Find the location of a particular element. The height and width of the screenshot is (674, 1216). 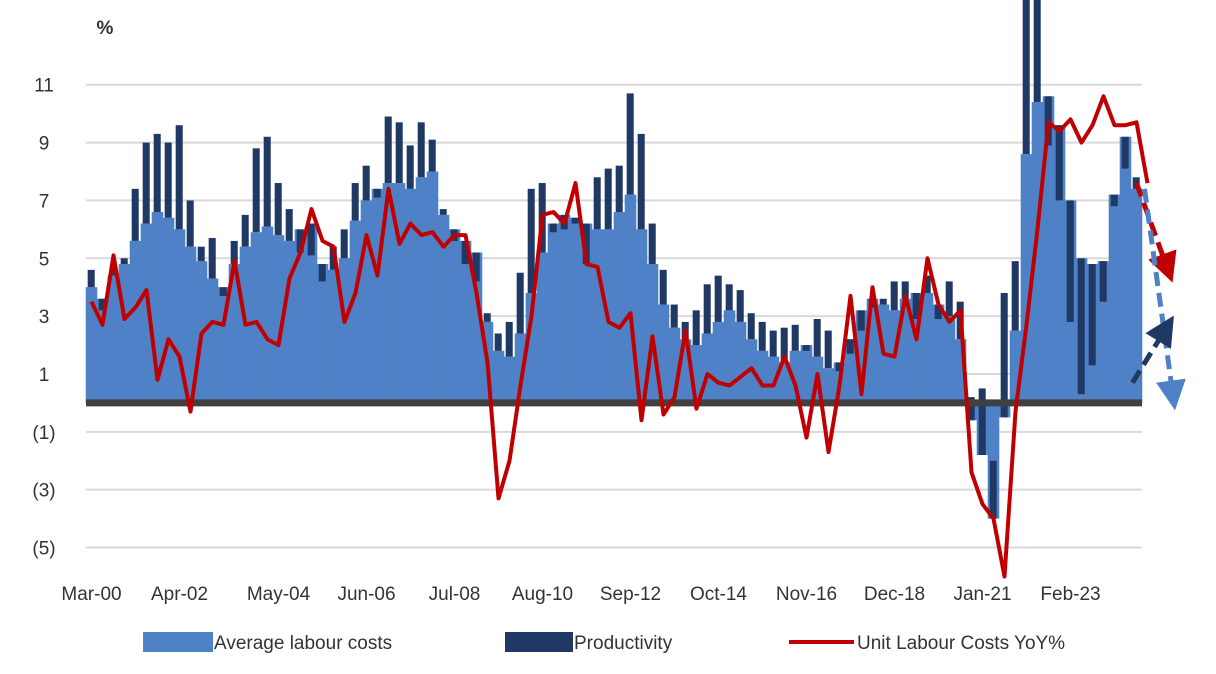

productivity-projection-arrow is located at coordinates (1152, 349).